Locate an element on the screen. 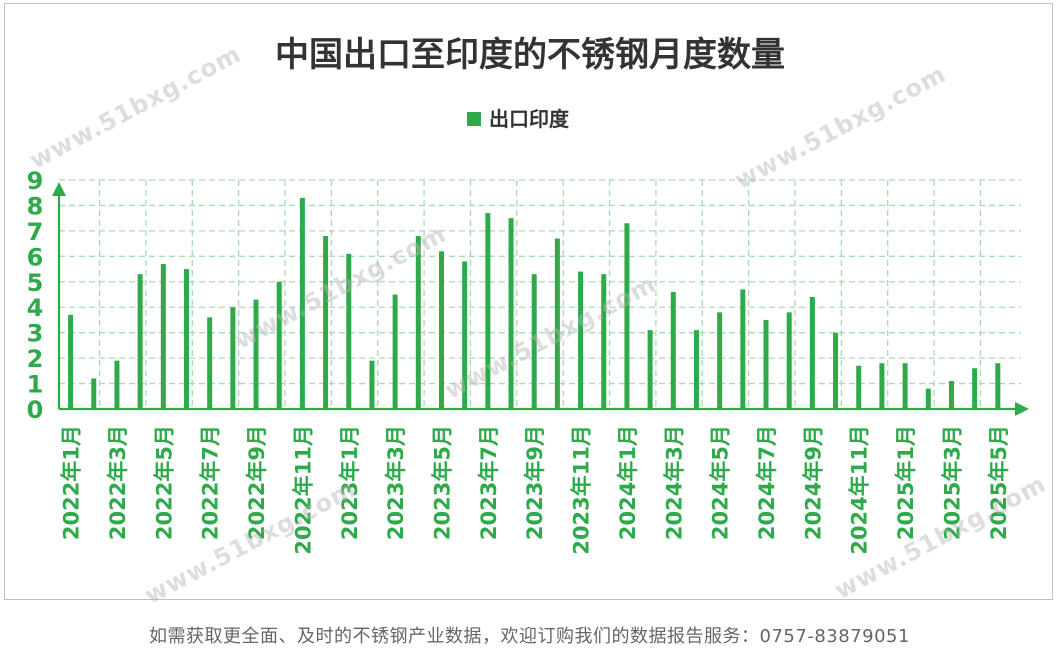 This screenshot has width=1059, height=663. x-tick-label: 2025年3月 is located at coordinates (952, 482).